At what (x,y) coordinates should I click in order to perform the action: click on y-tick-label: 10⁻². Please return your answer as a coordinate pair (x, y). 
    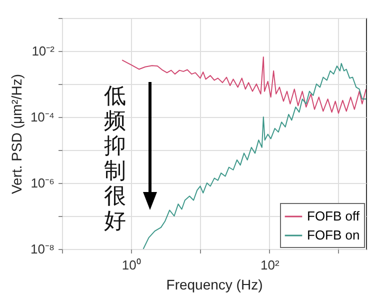
    Looking at the image, I should click on (44, 51).